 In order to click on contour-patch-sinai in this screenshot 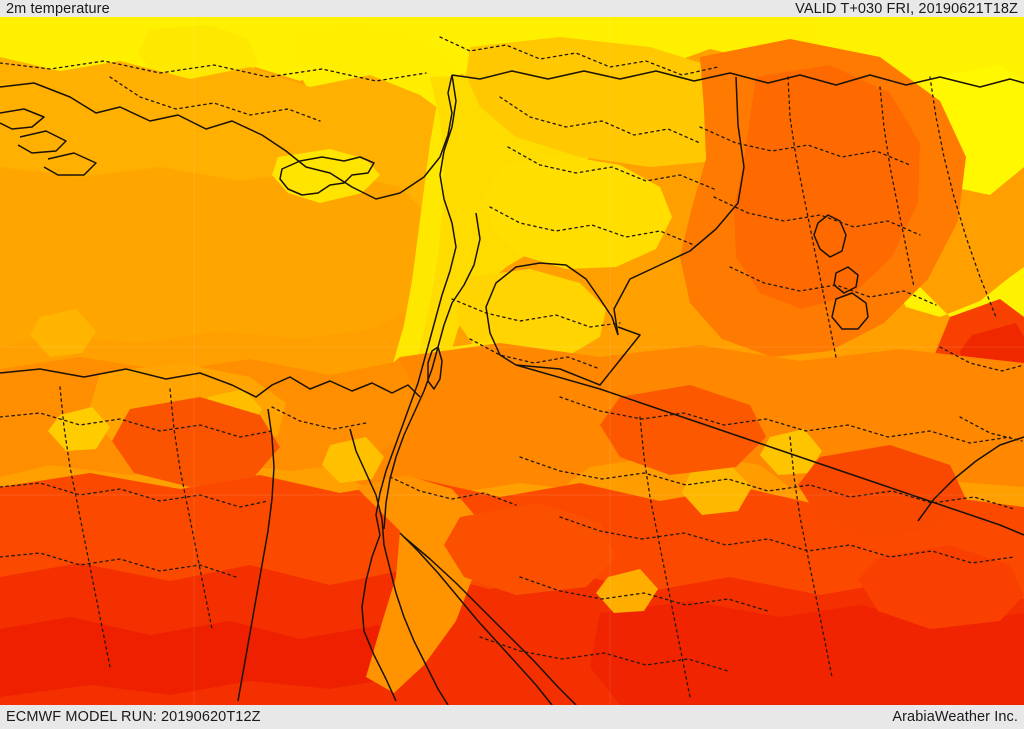, I will do `click(417, 584)`.